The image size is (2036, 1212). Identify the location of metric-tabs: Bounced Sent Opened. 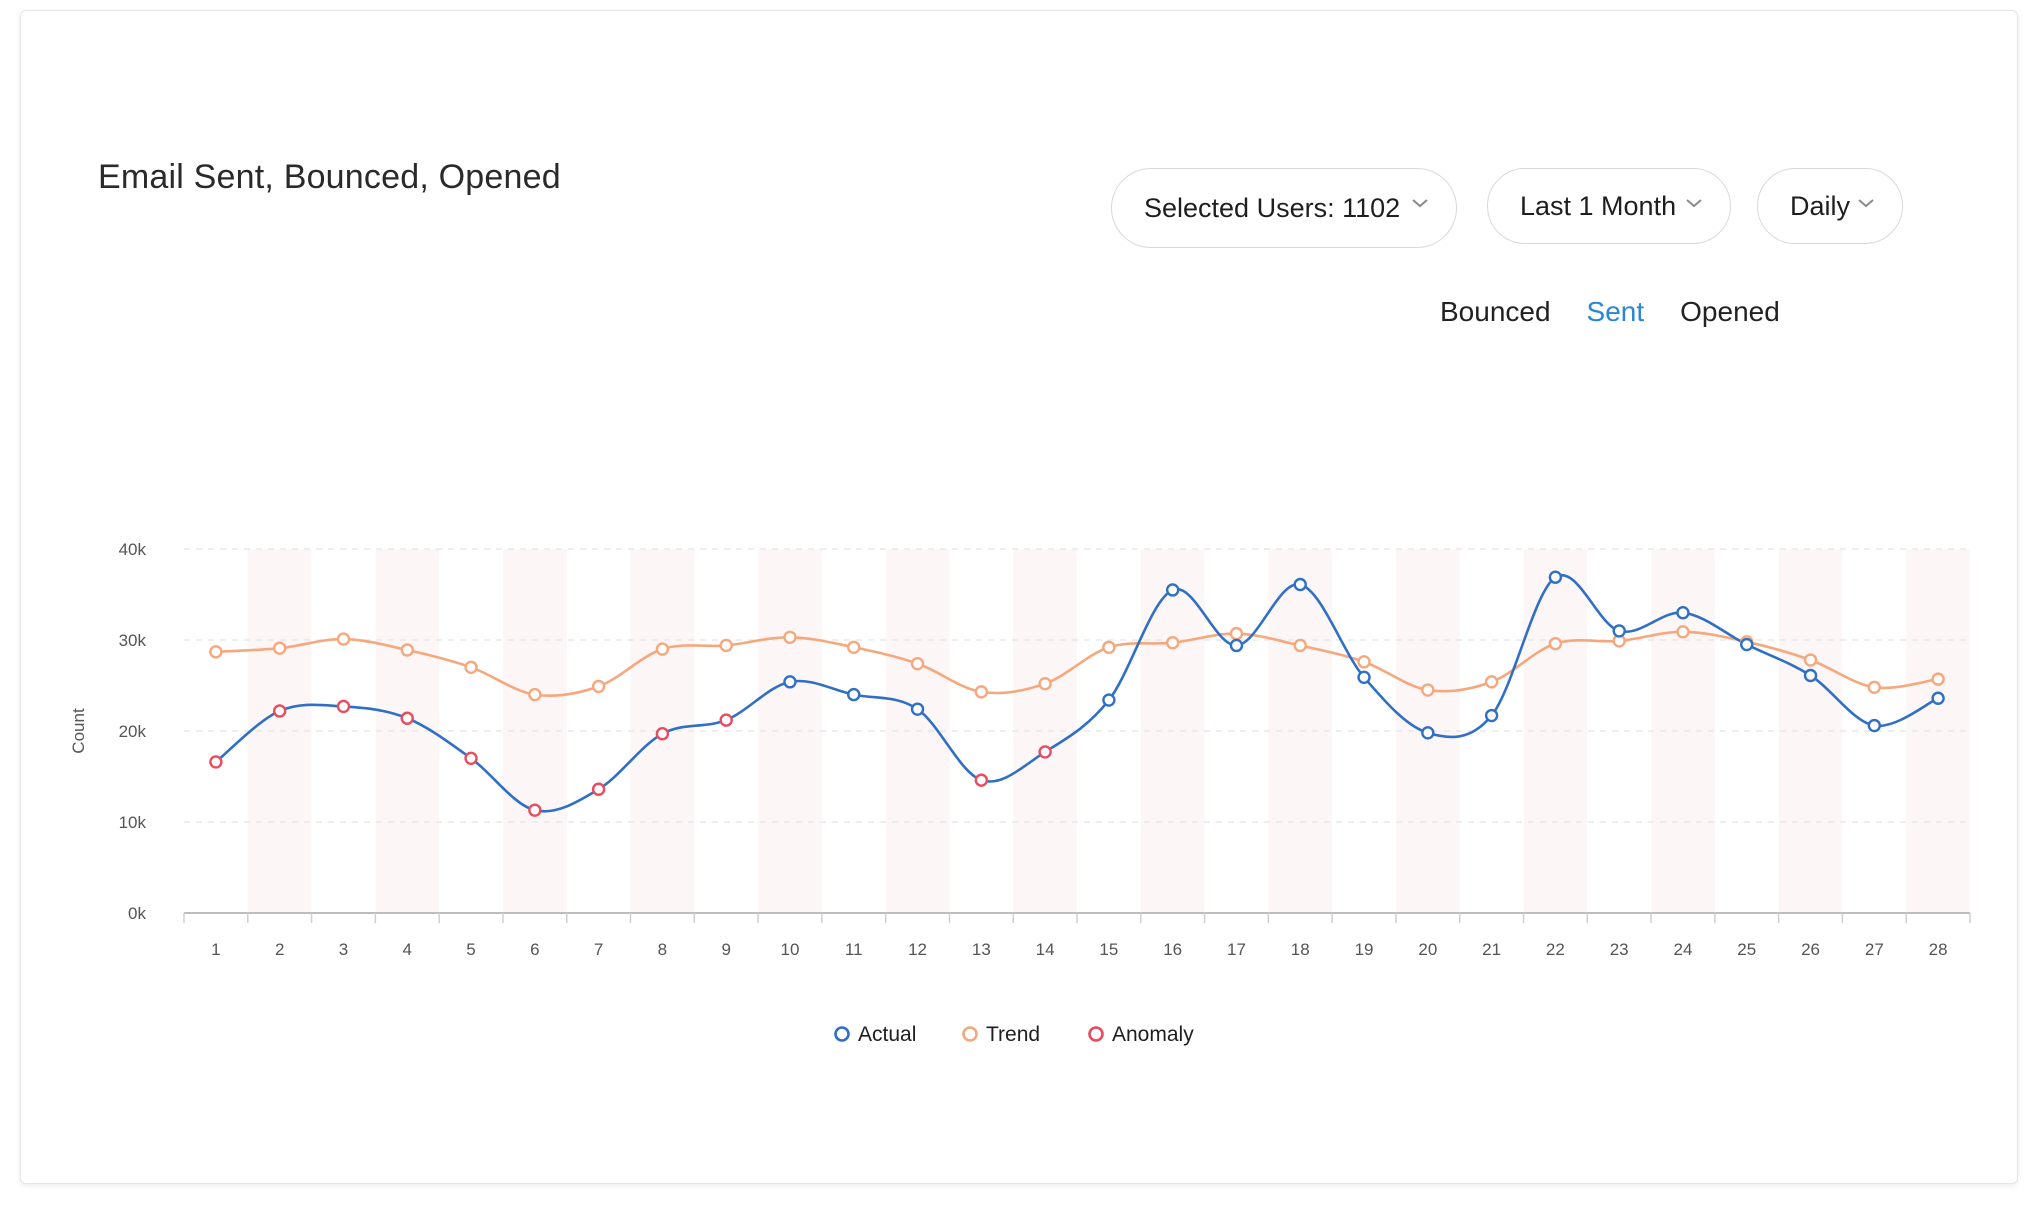
(1610, 312).